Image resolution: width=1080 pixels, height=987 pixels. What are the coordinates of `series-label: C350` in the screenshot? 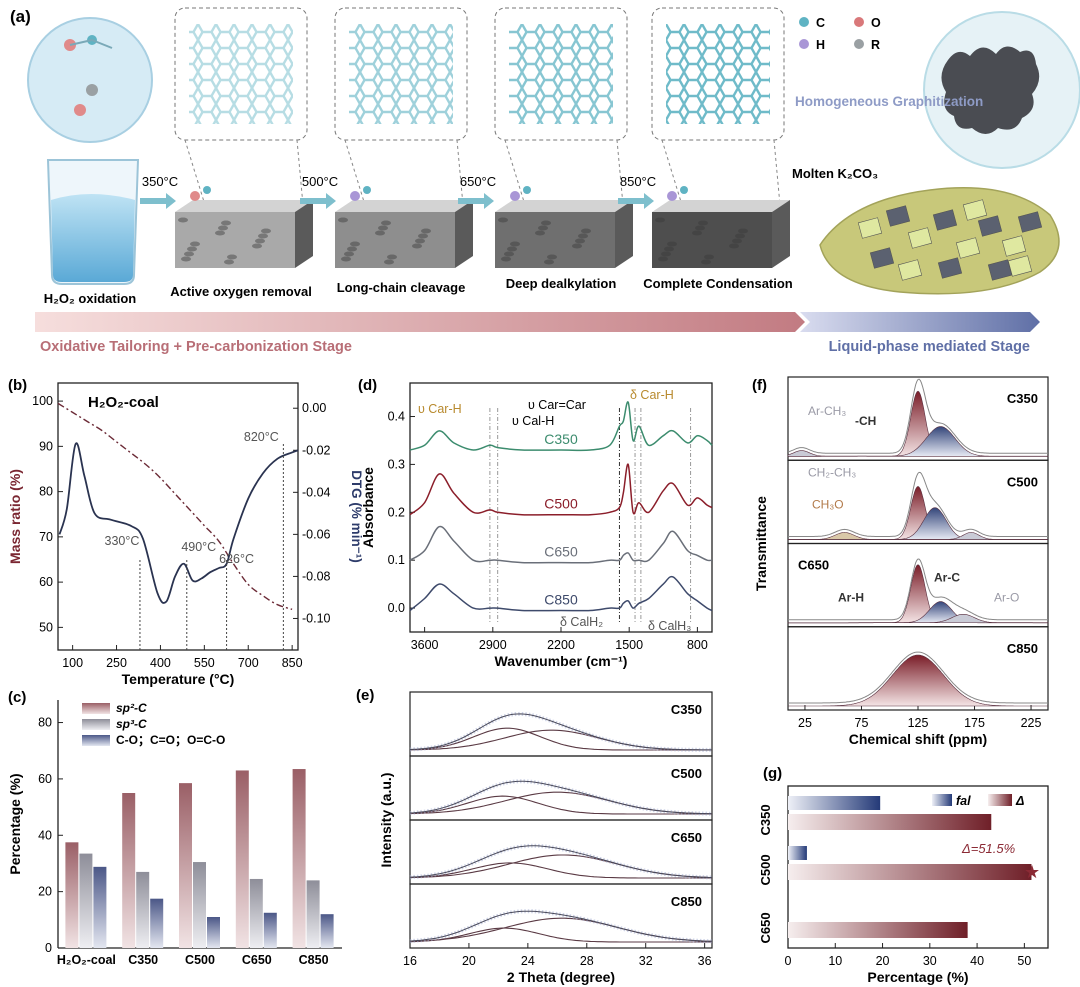 It's located at (686, 709).